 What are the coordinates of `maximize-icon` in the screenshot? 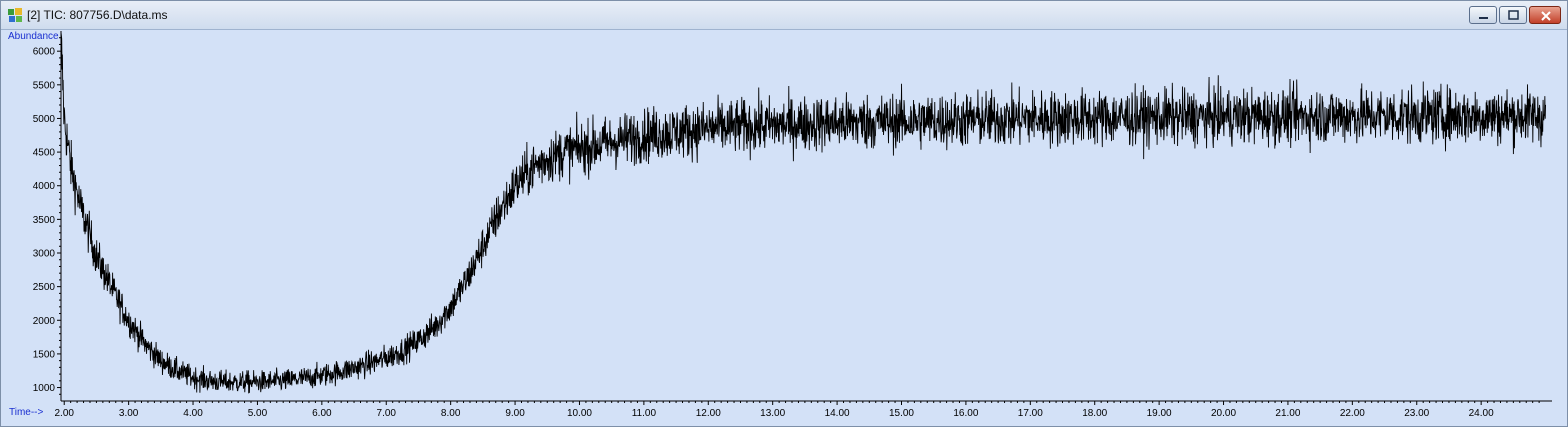 It's located at (1513, 15).